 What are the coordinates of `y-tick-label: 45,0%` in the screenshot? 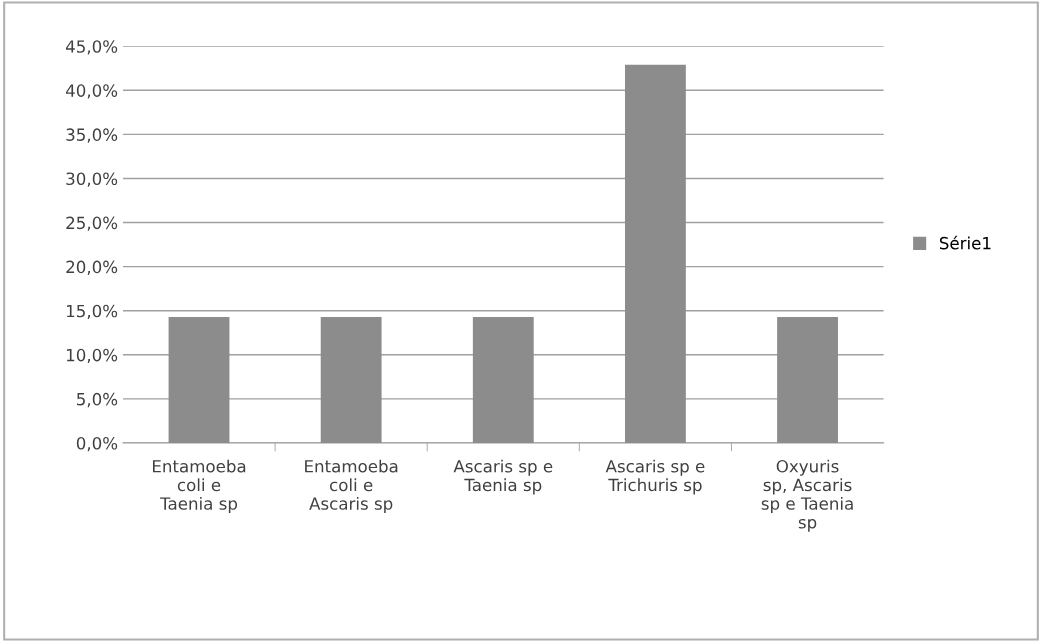 It's located at (91, 47).